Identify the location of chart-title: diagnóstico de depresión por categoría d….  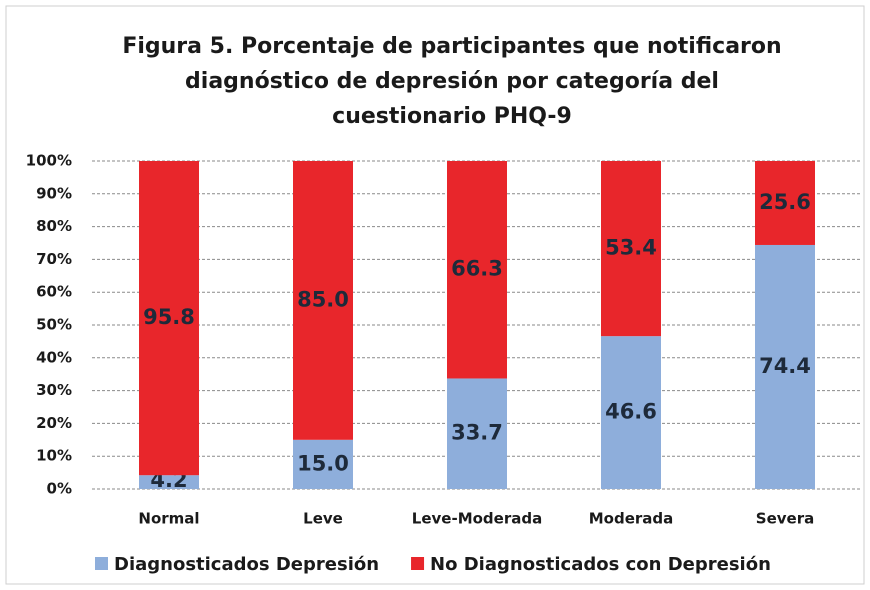
(452, 81).